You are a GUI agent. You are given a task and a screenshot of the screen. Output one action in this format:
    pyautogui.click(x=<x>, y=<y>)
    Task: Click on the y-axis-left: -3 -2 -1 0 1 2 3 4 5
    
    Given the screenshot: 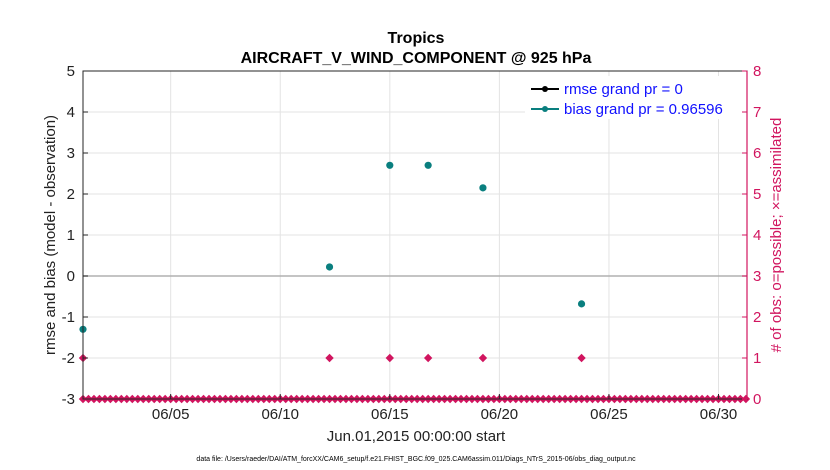 What is the action you would take?
    pyautogui.click(x=75, y=235)
    